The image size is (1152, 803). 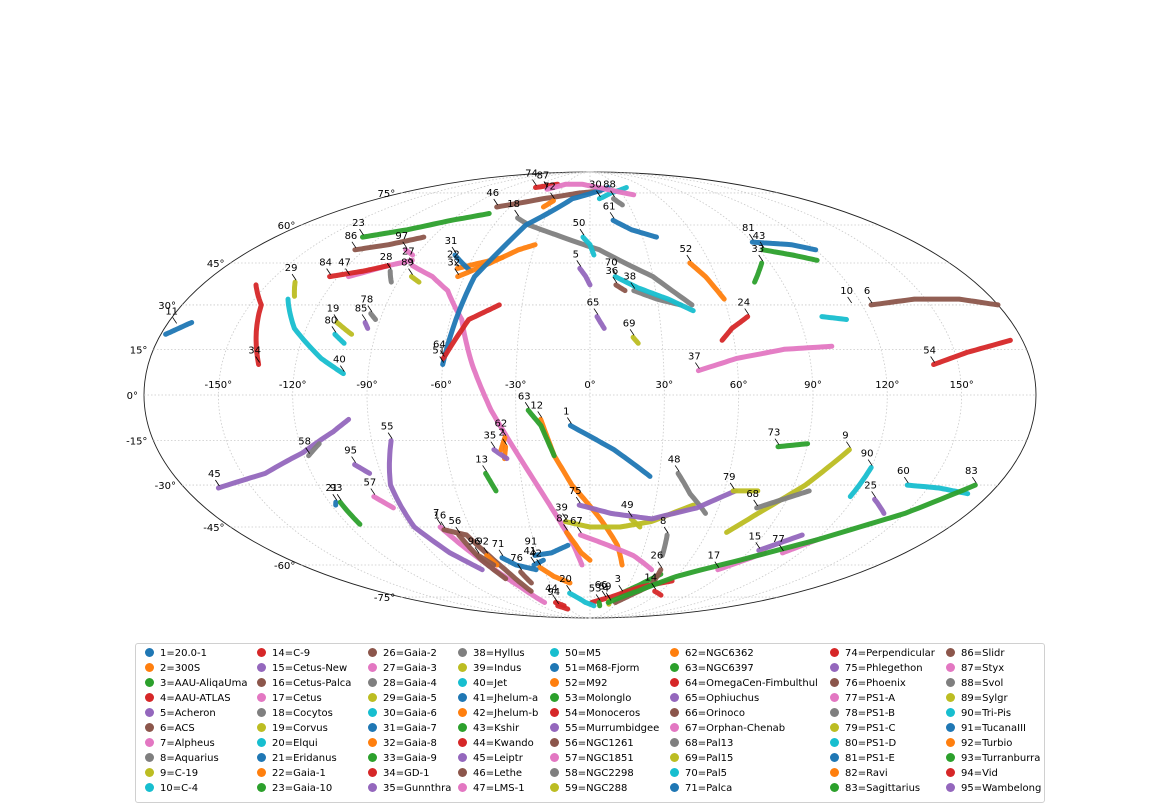 I want to click on stream-label-13: 13, so click(x=481, y=459).